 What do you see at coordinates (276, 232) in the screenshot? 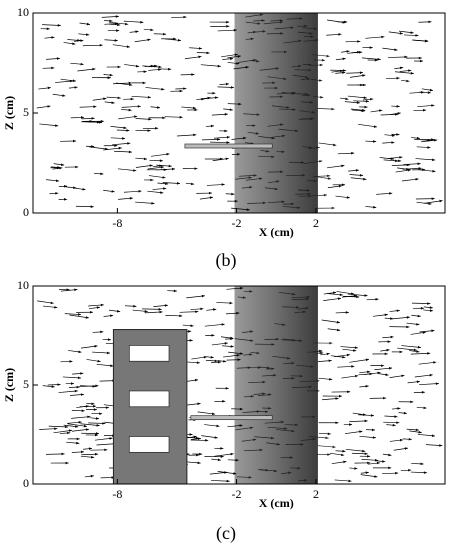
I see `x-axis-label: X (cm)` at bounding box center [276, 232].